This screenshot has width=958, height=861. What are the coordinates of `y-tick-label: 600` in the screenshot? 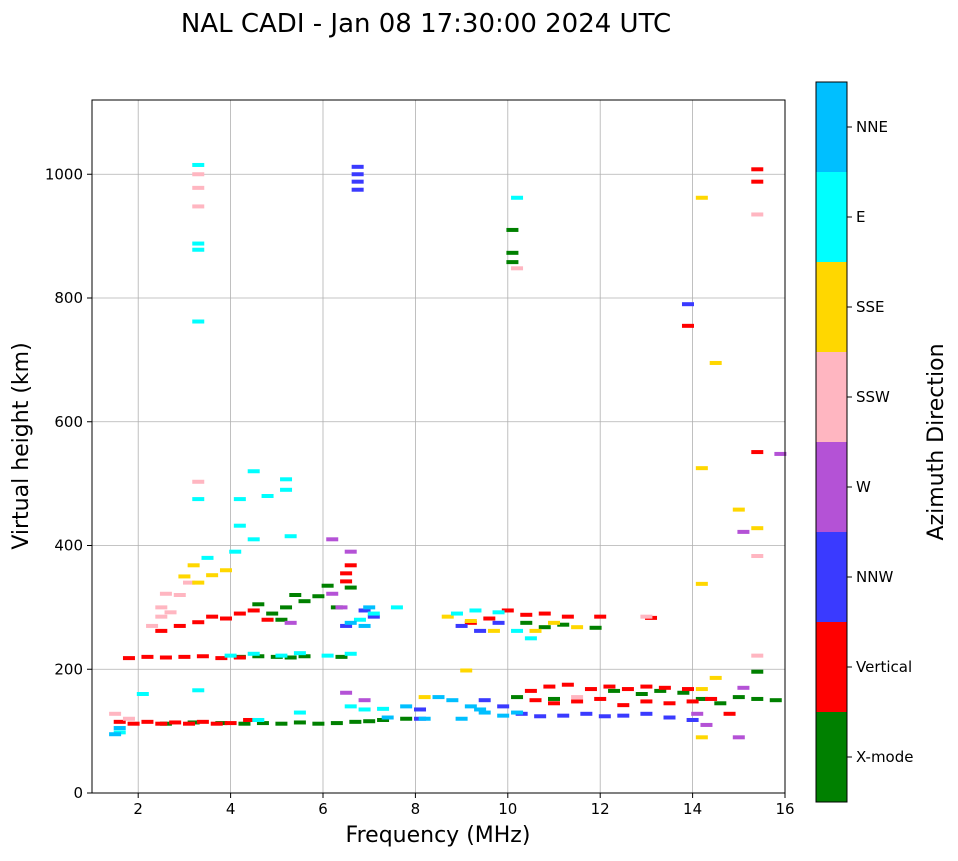 It's located at (68, 422).